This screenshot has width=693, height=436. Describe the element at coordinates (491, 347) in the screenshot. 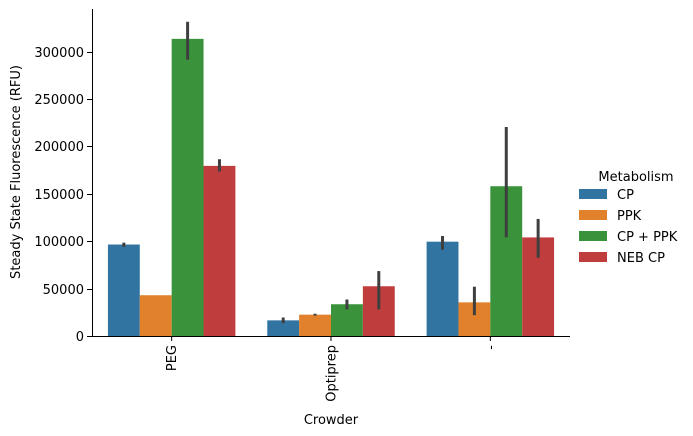

I see `x-tick-label: -` at that location.